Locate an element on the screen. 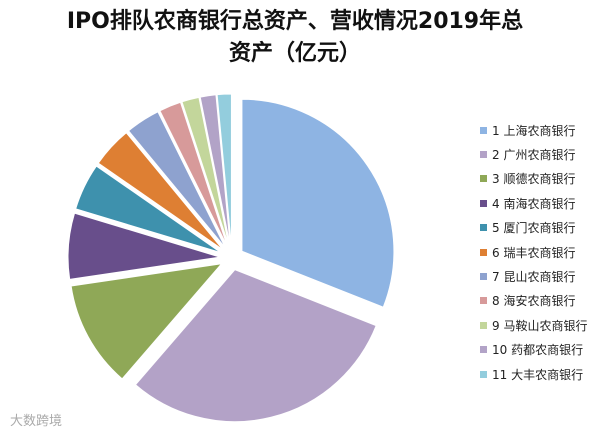 The width and height of the screenshot is (606, 435). legend-item-1: 1 上海农商银行 is located at coordinates (533, 130).